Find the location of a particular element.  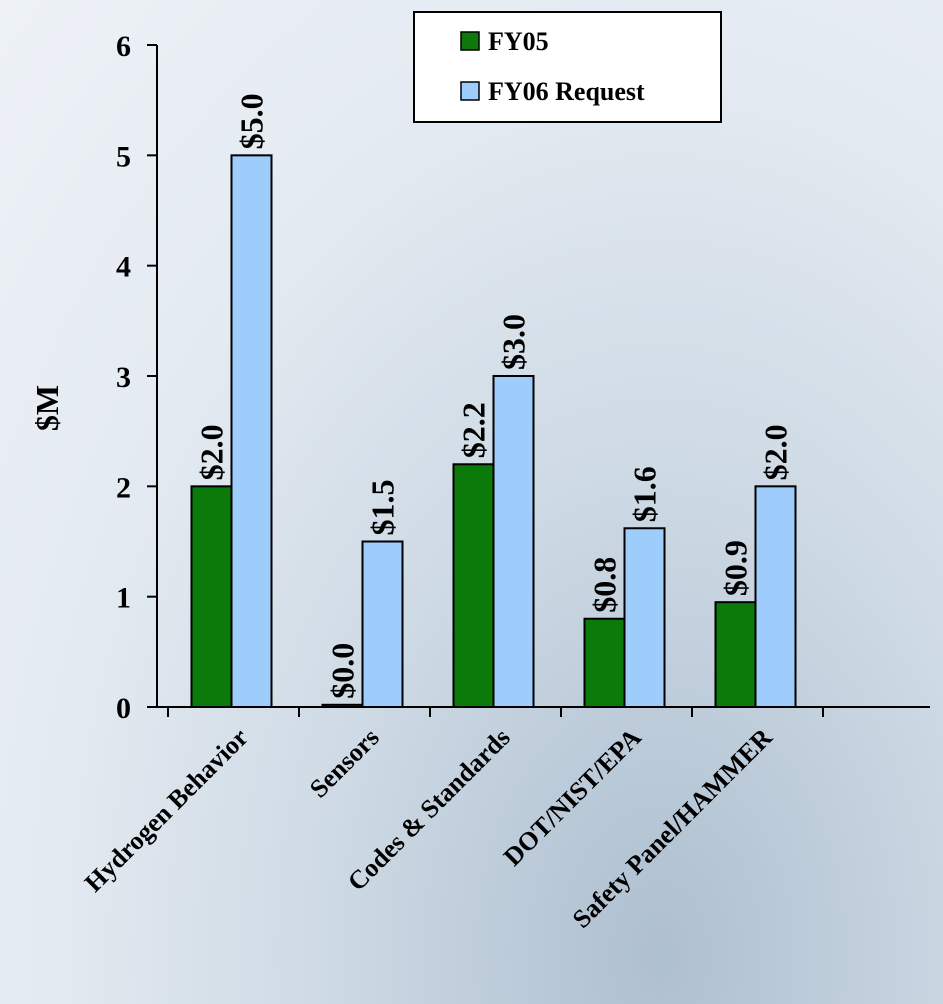

y-tick-label-5: 5 is located at coordinates (123, 156).